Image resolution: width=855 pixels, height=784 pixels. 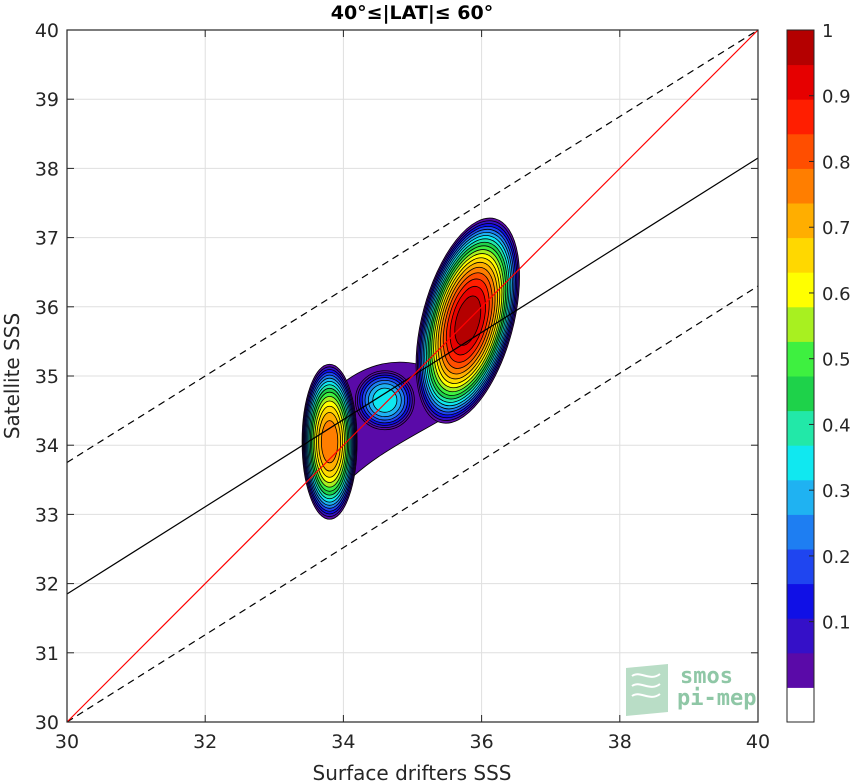 What do you see at coordinates (67, 742) in the screenshot?
I see `x-tick-label: 30` at bounding box center [67, 742].